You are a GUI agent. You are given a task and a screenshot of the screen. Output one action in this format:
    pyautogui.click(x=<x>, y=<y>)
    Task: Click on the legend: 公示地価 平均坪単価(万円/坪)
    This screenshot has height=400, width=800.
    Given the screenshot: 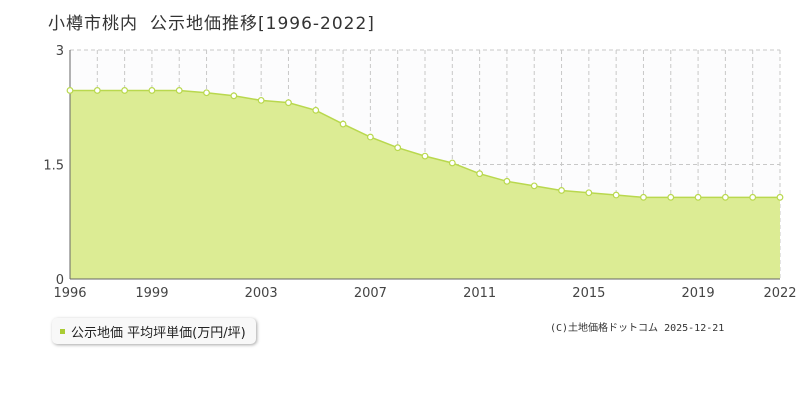 What is the action you would take?
    pyautogui.click(x=154, y=331)
    